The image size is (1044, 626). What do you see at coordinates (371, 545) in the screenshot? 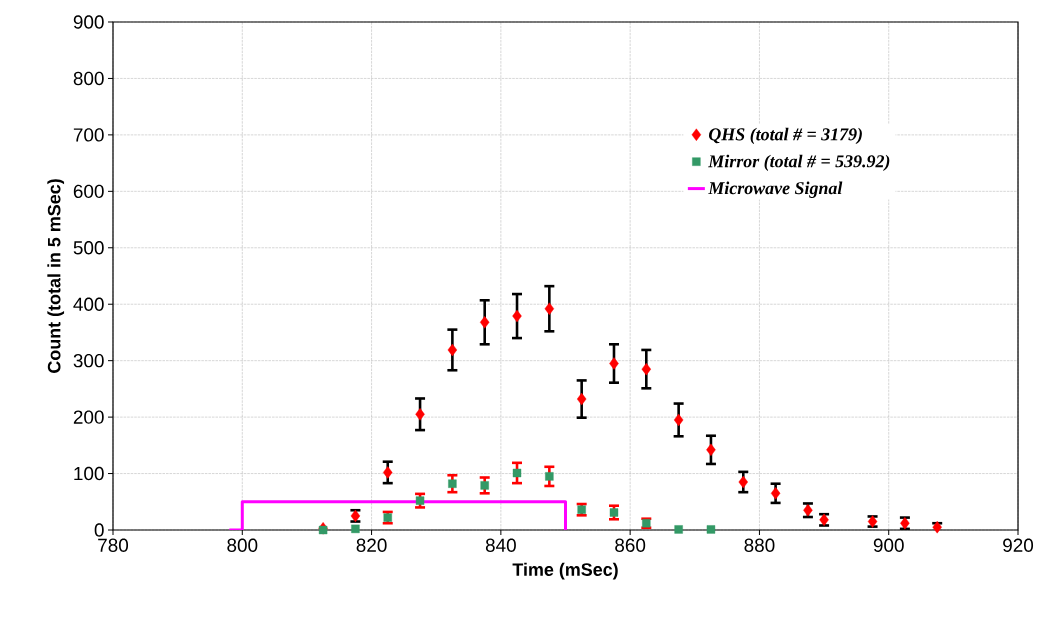
I see `x-tick-label: 820` at bounding box center [371, 545].